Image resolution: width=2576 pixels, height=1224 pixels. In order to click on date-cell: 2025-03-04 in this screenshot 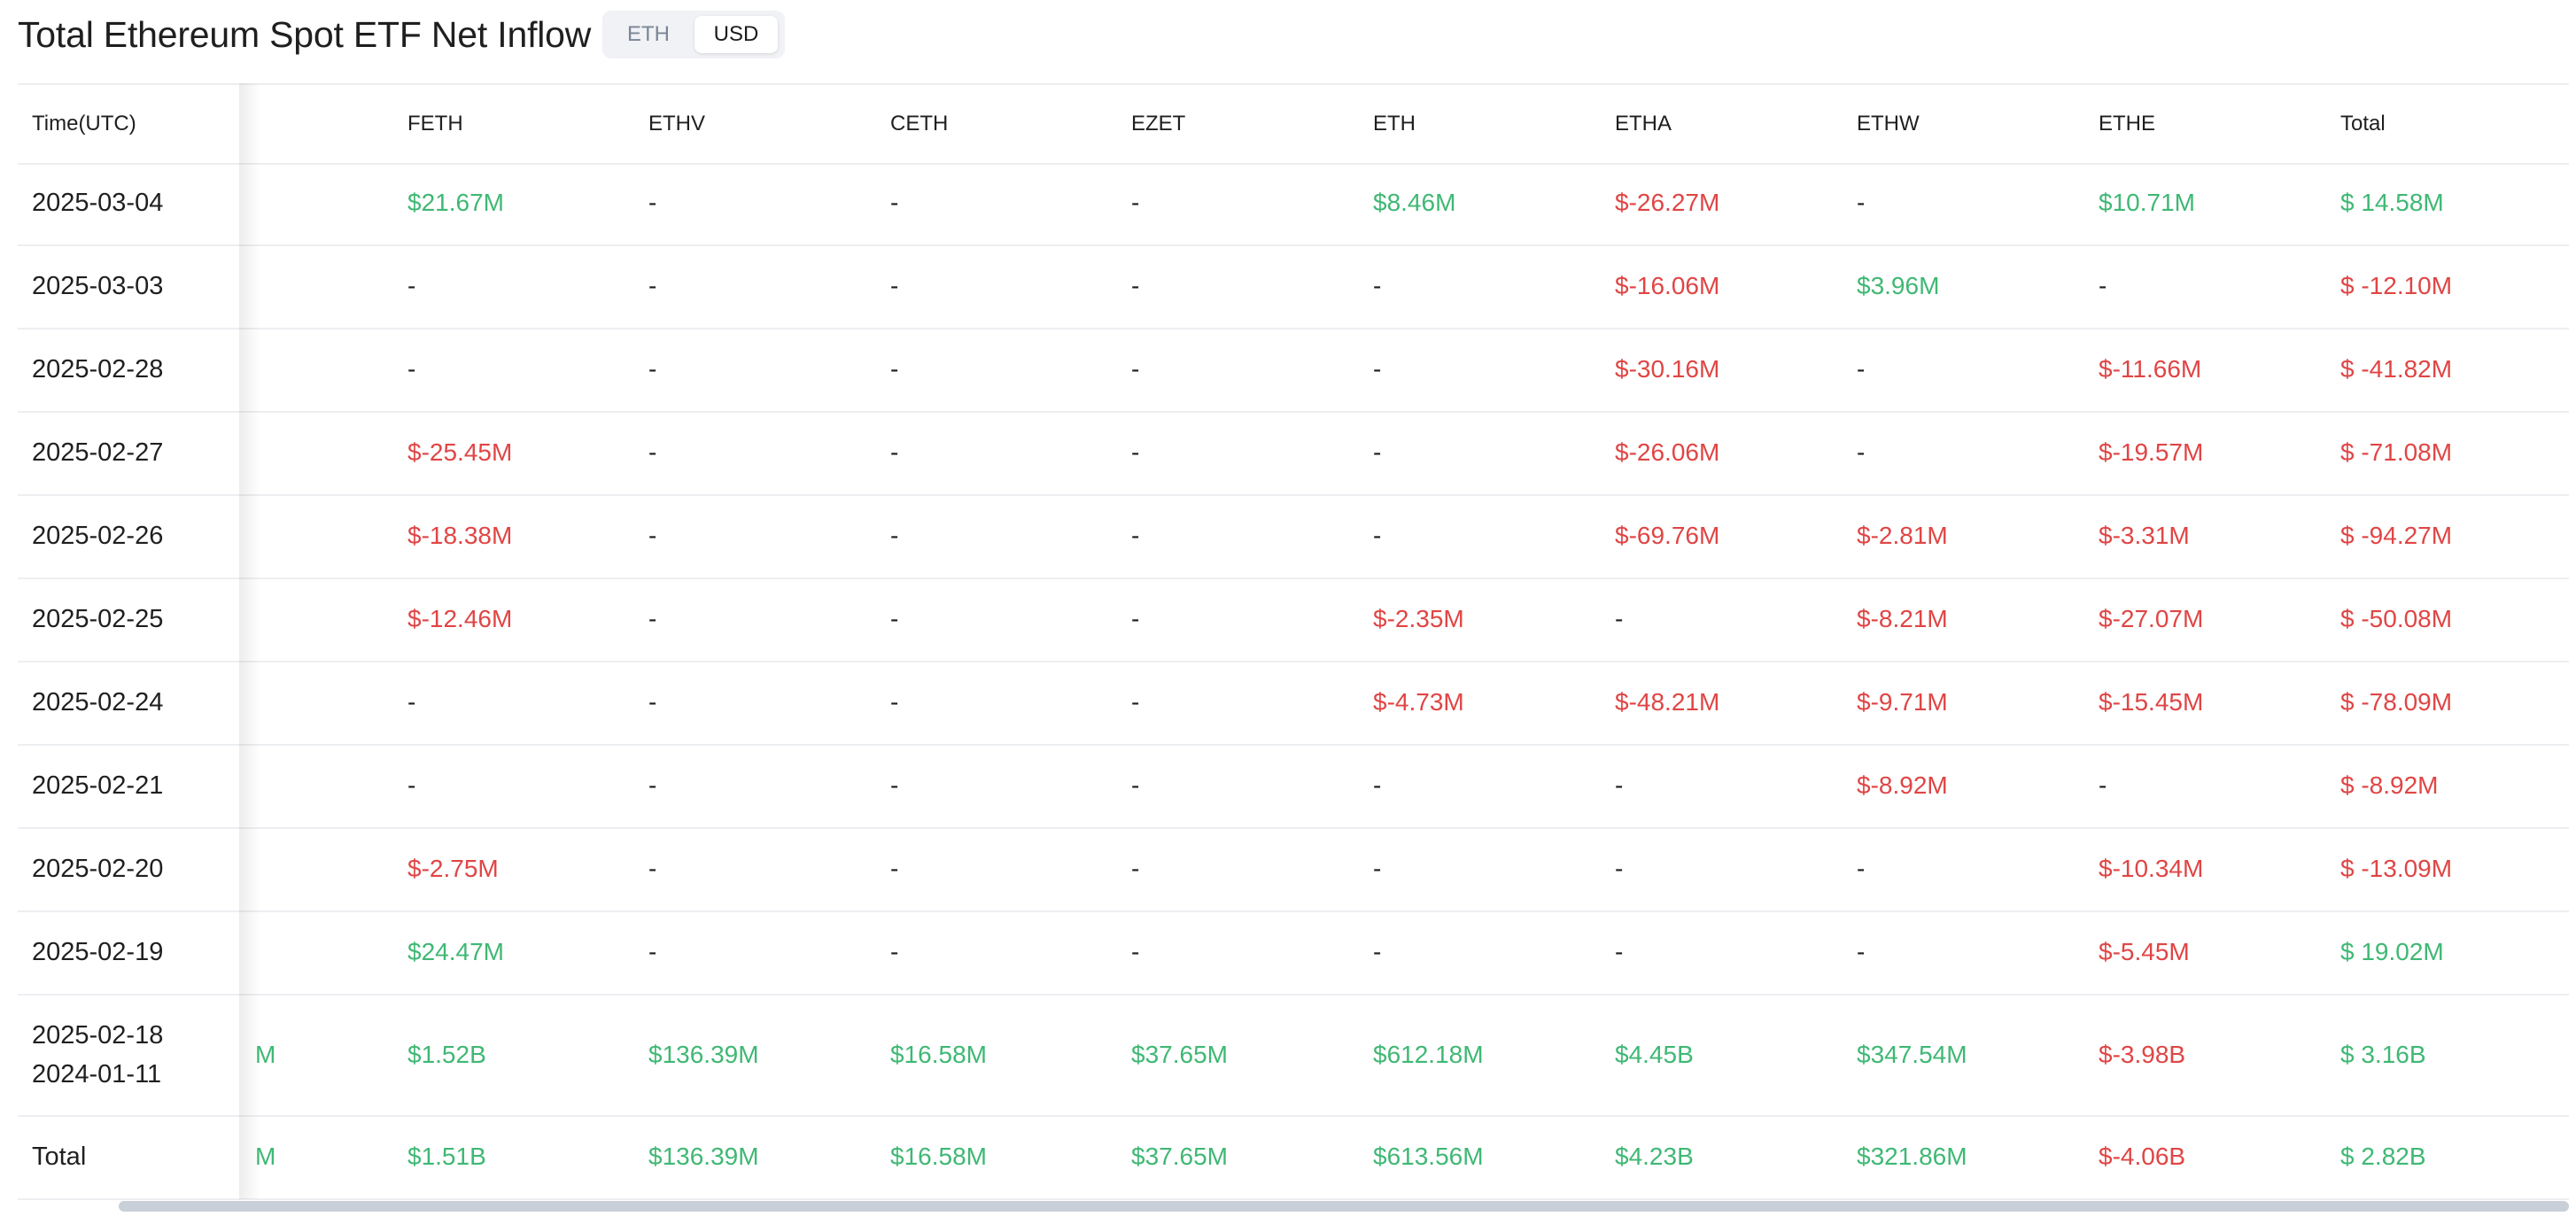, I will do `click(142, 202)`.